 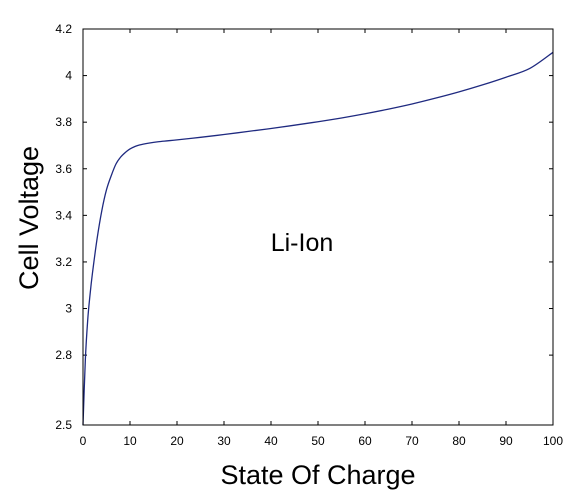 What do you see at coordinates (83, 441) in the screenshot?
I see `x-tick-label: 0` at bounding box center [83, 441].